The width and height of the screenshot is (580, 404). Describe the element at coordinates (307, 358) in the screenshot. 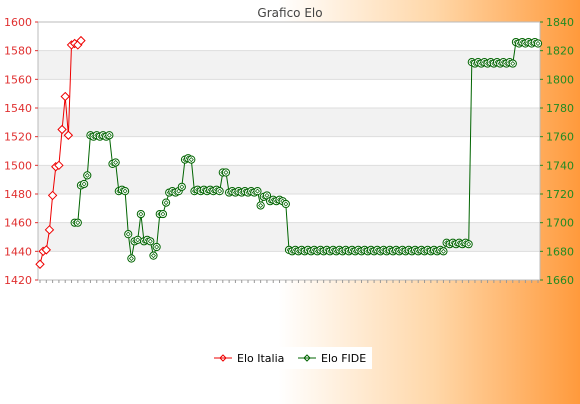

I see `legend-fide-marker` at that location.